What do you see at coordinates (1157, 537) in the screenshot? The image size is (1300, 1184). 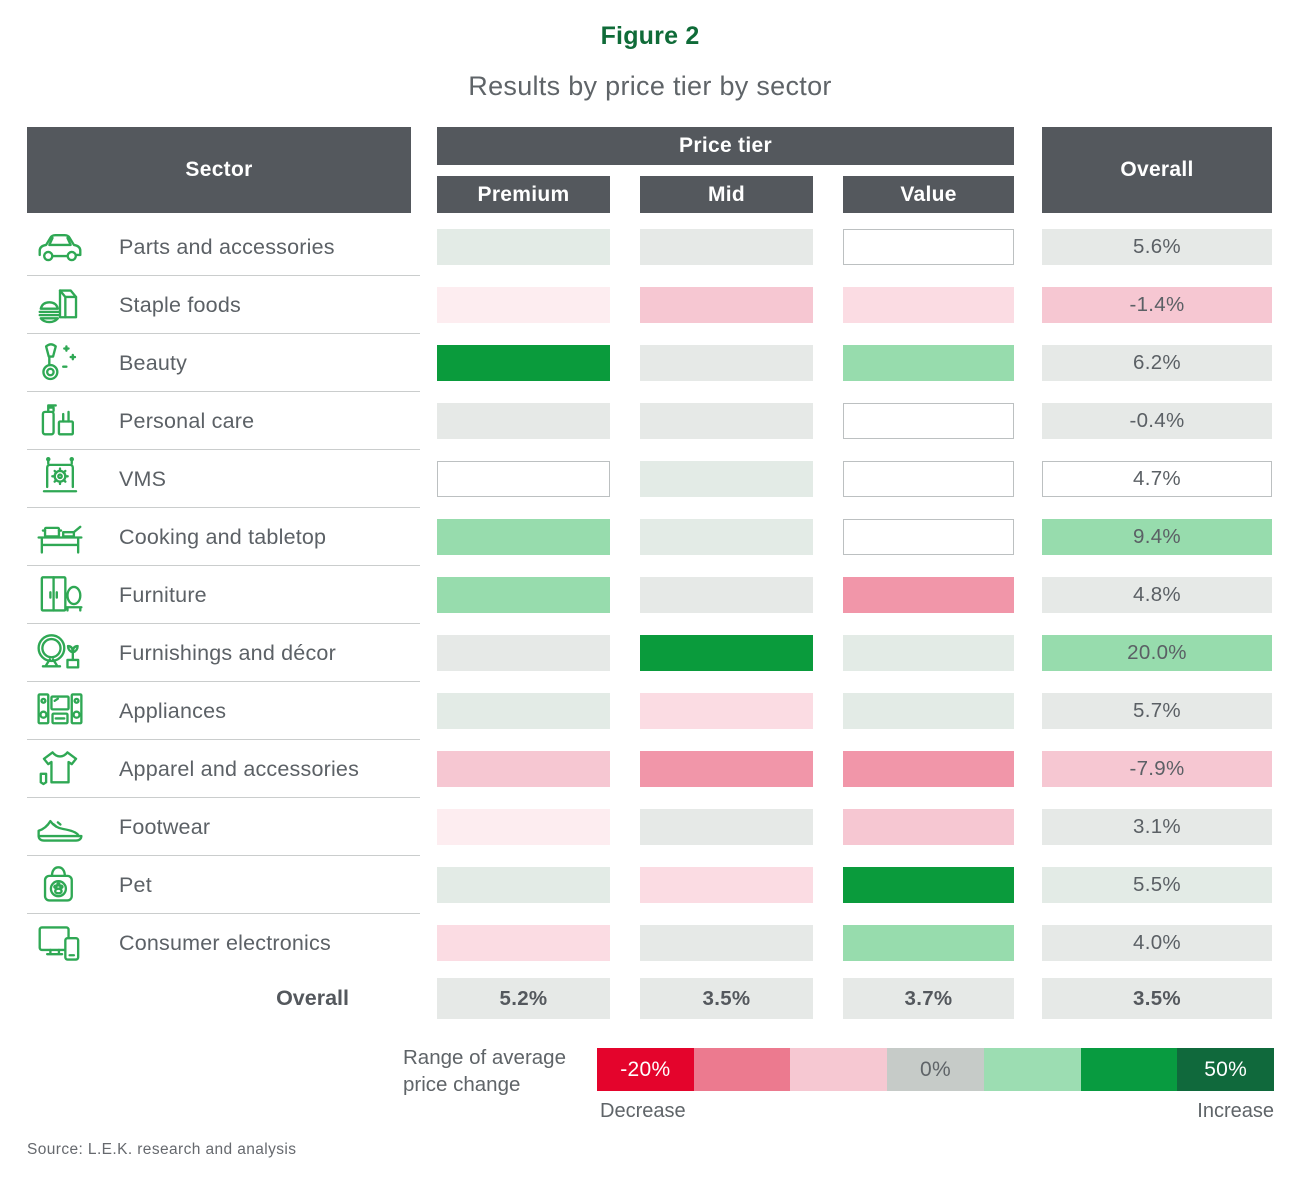 I see `overall-value-cell: 9.4%` at bounding box center [1157, 537].